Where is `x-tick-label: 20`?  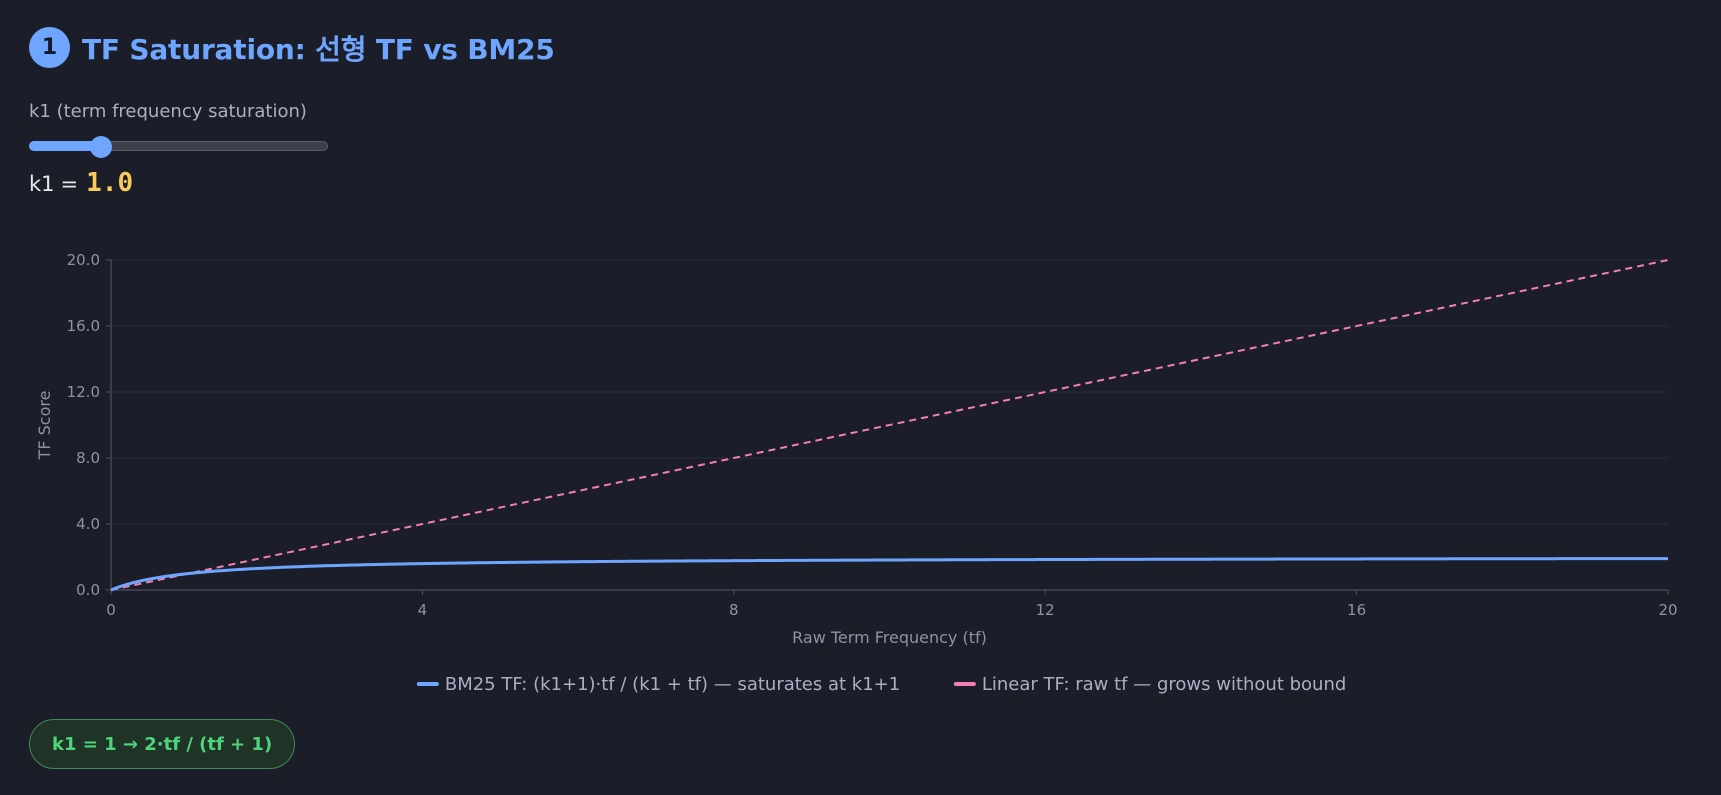
x-tick-label: 20 is located at coordinates (1667, 610).